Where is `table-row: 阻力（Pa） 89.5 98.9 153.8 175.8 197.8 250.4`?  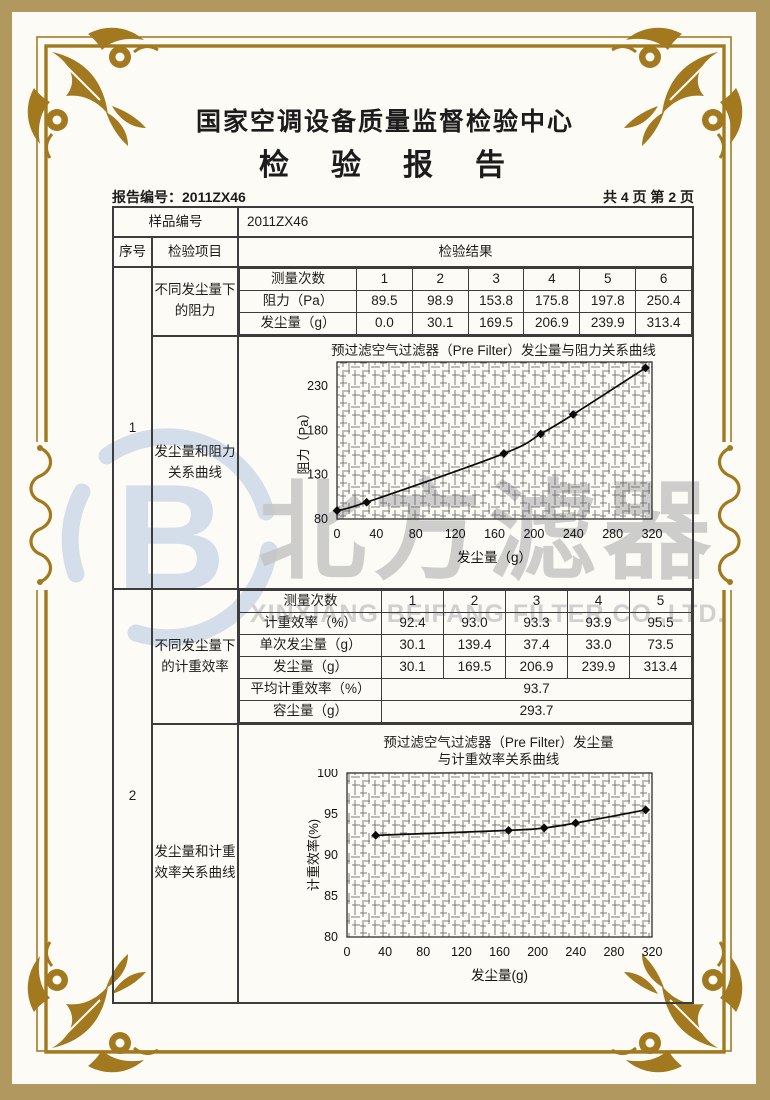 table-row: 阻力（Pa） 89.5 98.9 153.8 175.8 197.8 250.4 is located at coordinates (465, 301).